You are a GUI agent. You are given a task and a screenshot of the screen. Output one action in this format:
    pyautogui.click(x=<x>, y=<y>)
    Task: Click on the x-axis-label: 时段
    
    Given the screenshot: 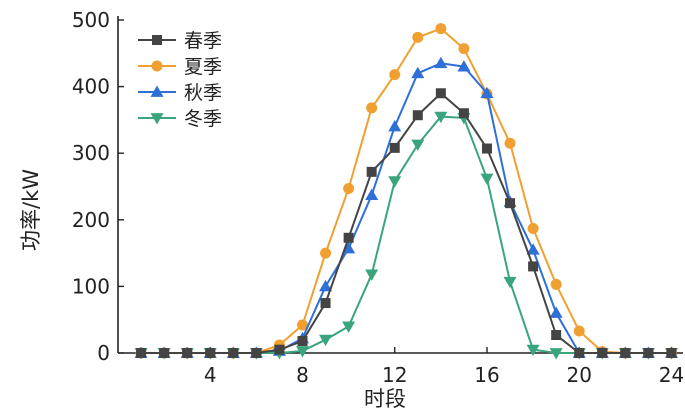 What is the action you would take?
    pyautogui.click(x=385, y=399)
    